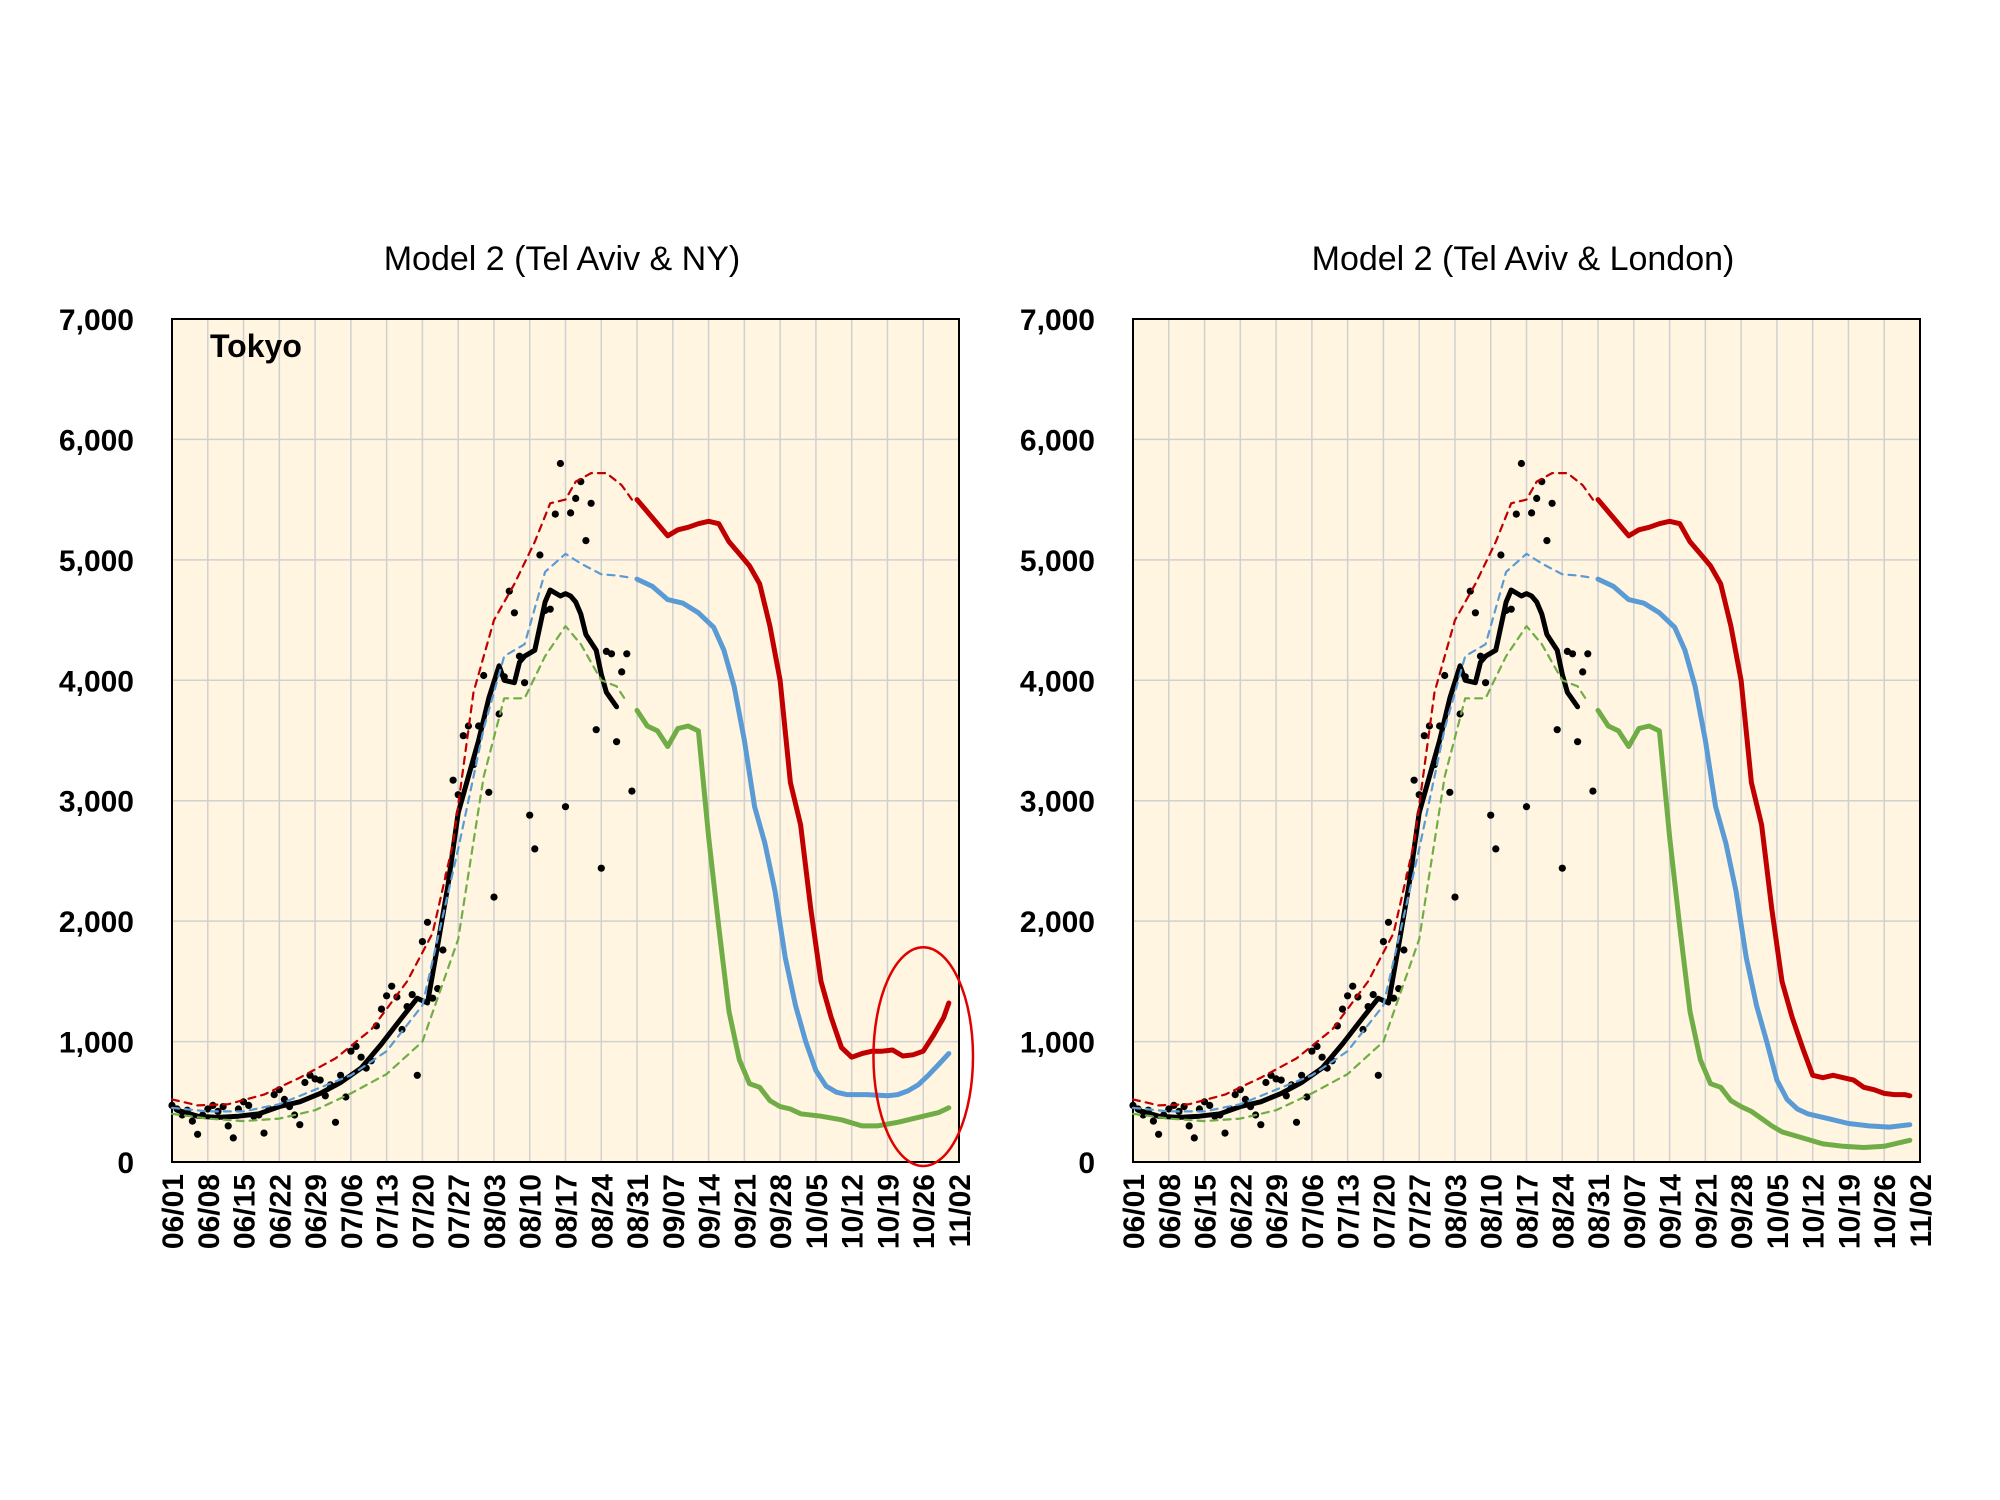 The height and width of the screenshot is (1500, 2000). Describe the element at coordinates (96, 561) in the screenshot. I see `y-tick-label: 5,000` at that location.